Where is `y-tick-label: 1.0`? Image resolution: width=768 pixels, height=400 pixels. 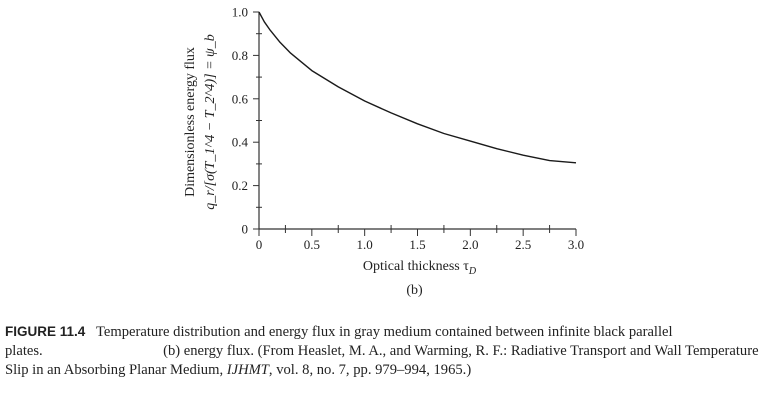
y-tick-label: 1.0 is located at coordinates (240, 12).